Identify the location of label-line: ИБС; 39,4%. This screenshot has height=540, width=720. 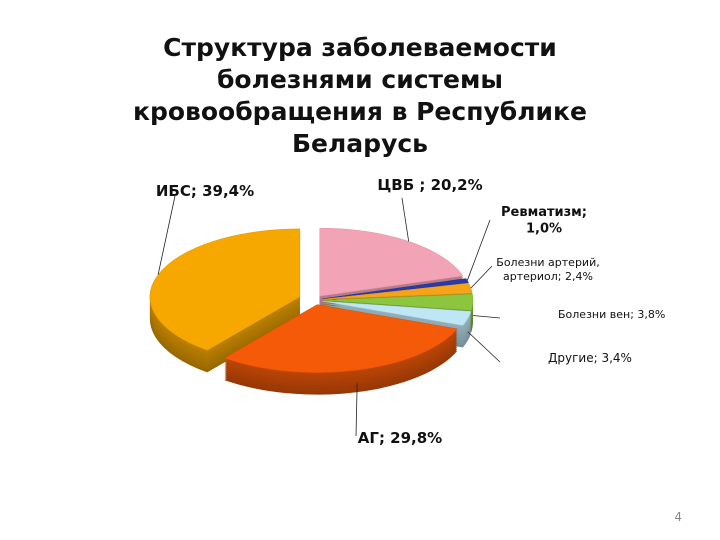
(205, 191).